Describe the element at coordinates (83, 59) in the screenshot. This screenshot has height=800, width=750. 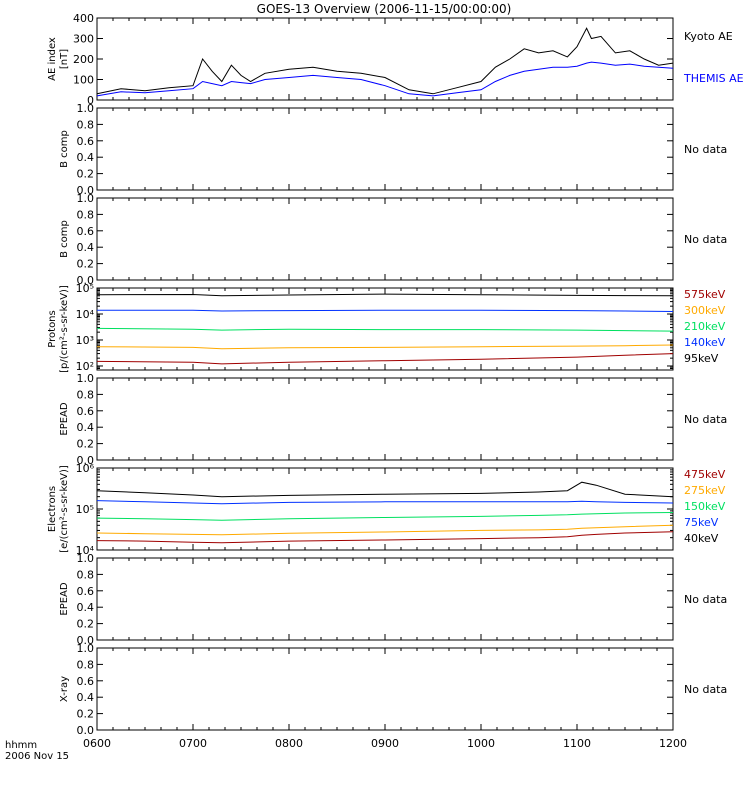
I see `y-tick-label: 200` at that location.